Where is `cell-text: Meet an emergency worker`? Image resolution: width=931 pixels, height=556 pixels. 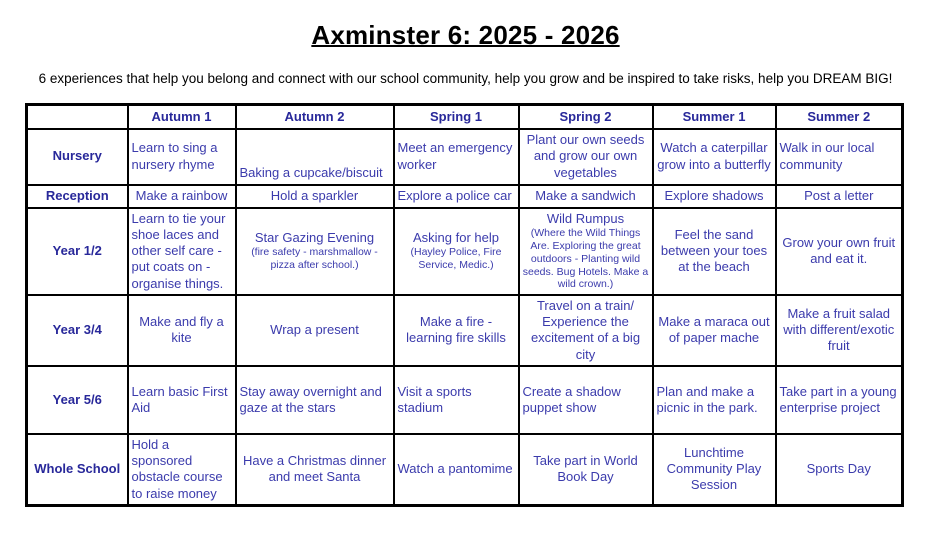
cell-text: Meet an emergency worker is located at coordinates (455, 156).